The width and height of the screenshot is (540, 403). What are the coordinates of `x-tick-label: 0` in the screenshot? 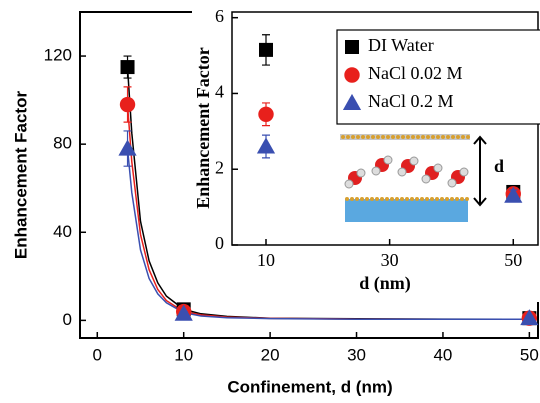 It's located at (97, 354).